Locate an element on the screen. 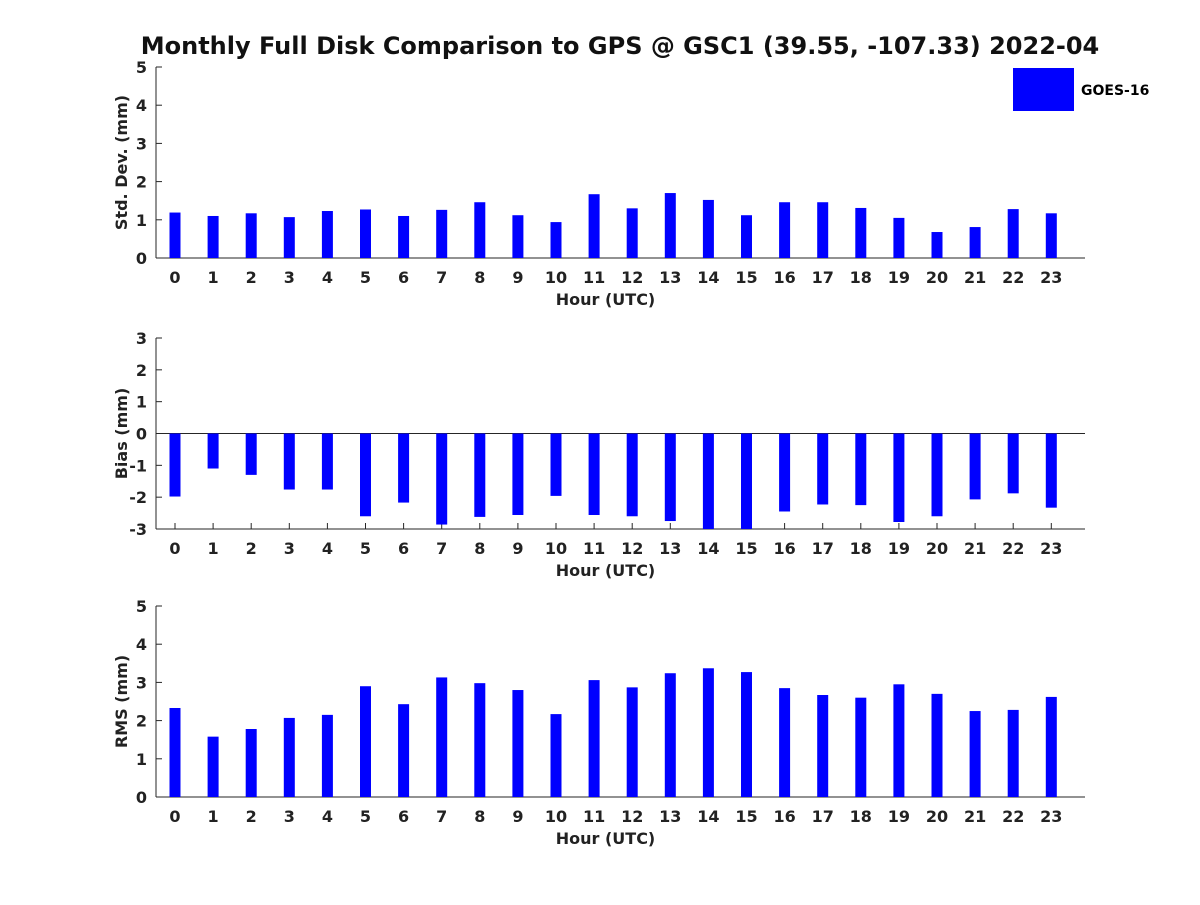 The height and width of the screenshot is (905, 1200). legend: GOES-16 is located at coordinates (1081, 89).